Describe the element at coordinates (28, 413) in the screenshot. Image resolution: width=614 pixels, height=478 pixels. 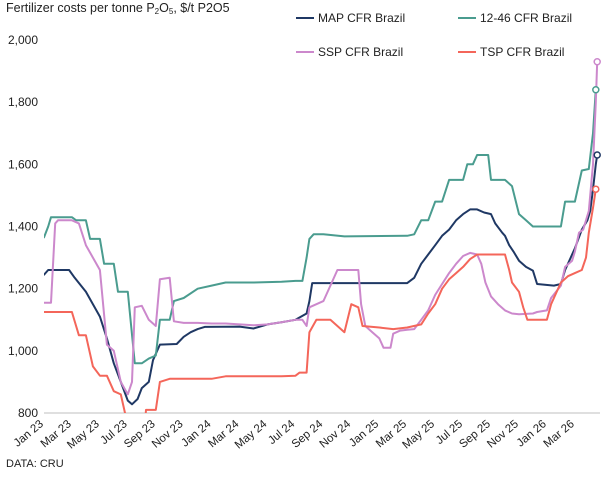
I see `y-tick-label: 800` at that location.